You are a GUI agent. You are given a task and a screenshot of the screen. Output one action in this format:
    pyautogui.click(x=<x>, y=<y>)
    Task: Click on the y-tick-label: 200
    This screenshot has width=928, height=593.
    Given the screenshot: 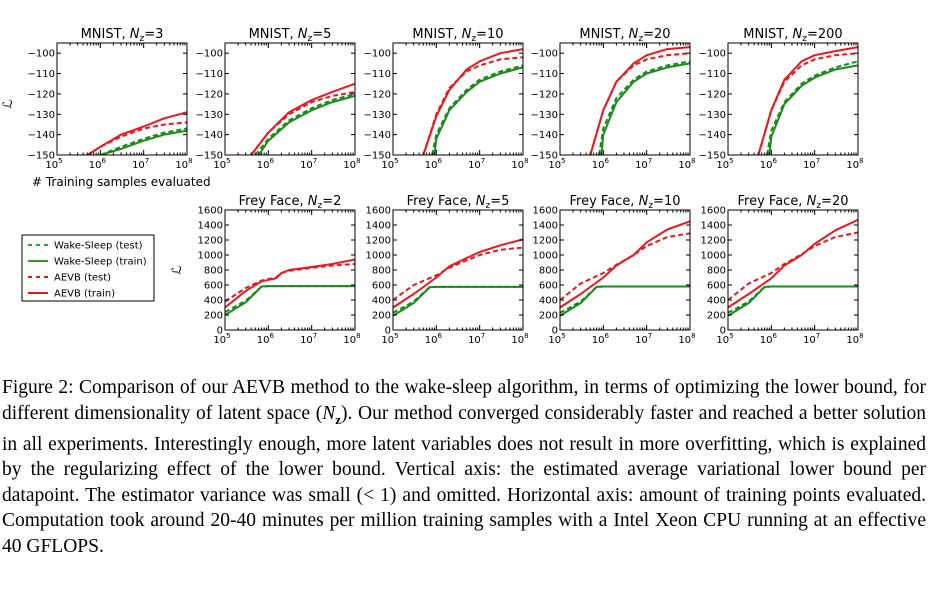 What is the action you would take?
    pyautogui.click(x=213, y=316)
    